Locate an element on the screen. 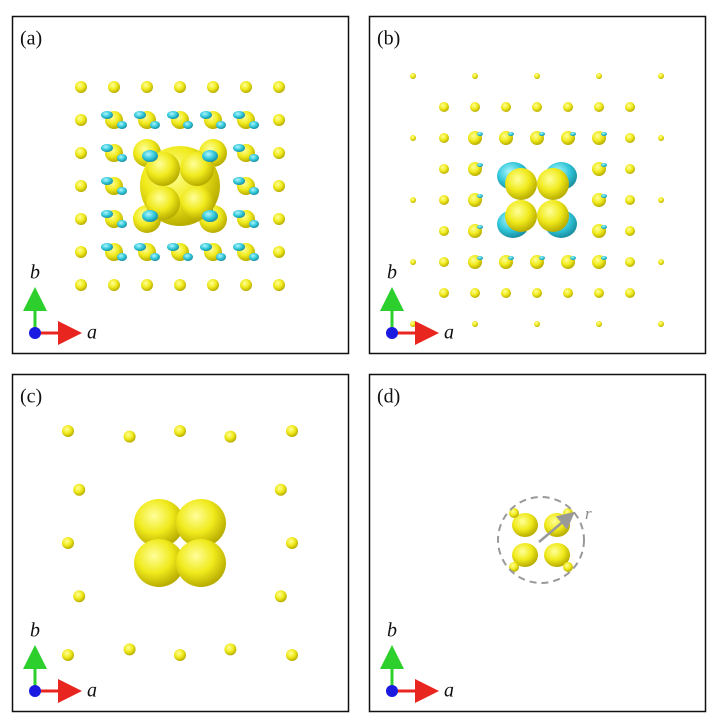 This screenshot has height=720, width=719. radius-label: r is located at coordinates (588, 513).